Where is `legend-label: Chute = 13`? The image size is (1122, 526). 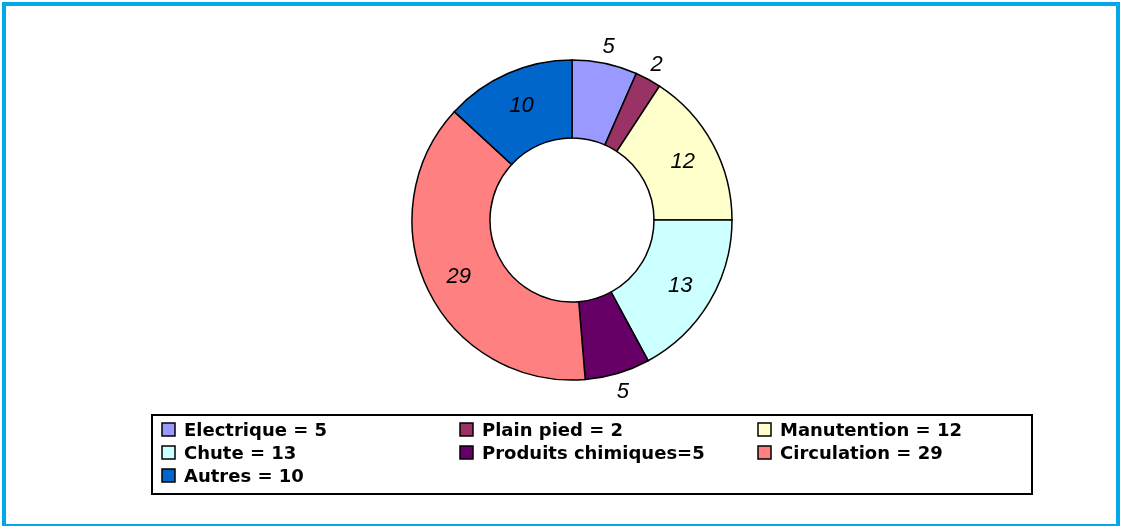 legend-label: Chute = 13 is located at coordinates (240, 453).